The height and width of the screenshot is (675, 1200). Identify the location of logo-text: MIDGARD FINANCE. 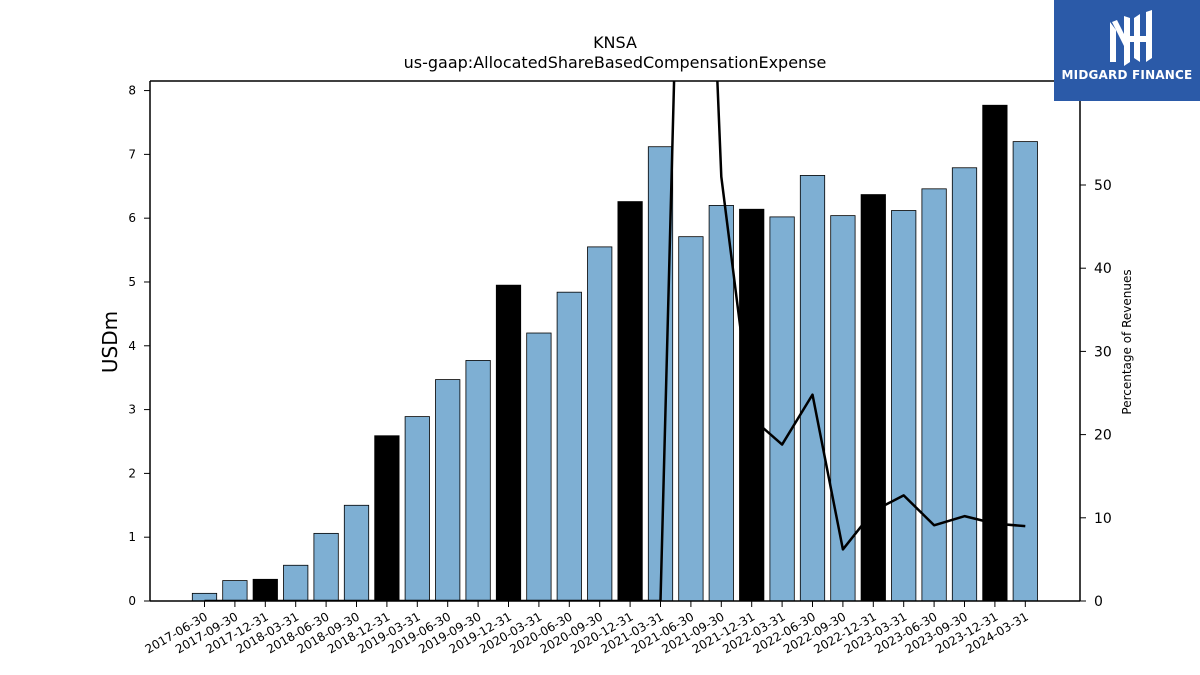
(1127, 75).